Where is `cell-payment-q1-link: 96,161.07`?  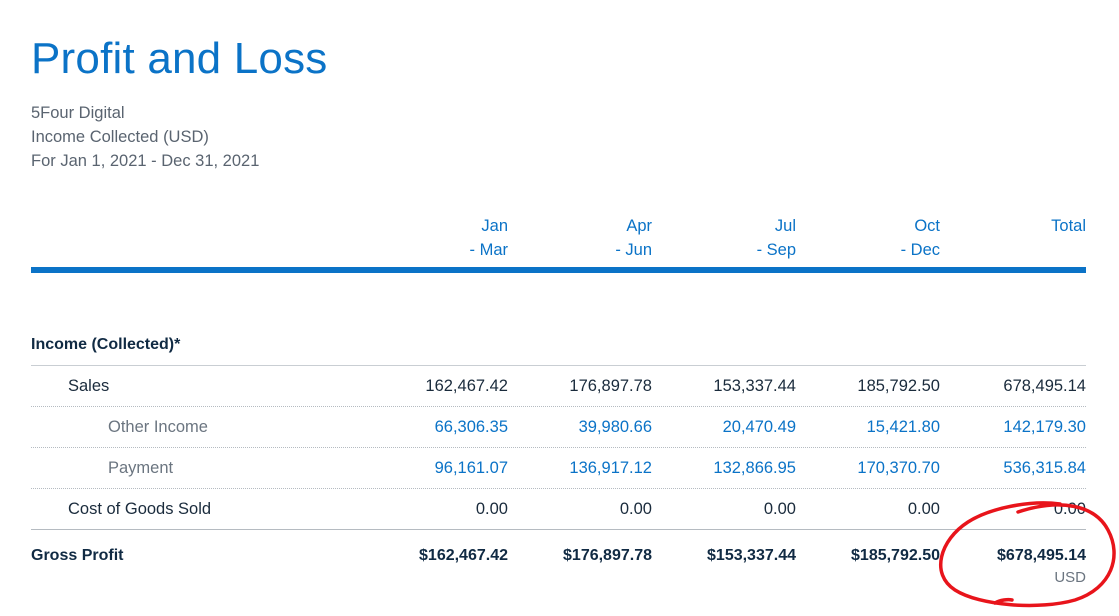
cell-payment-q1-link: 96,161.07 is located at coordinates (471, 468).